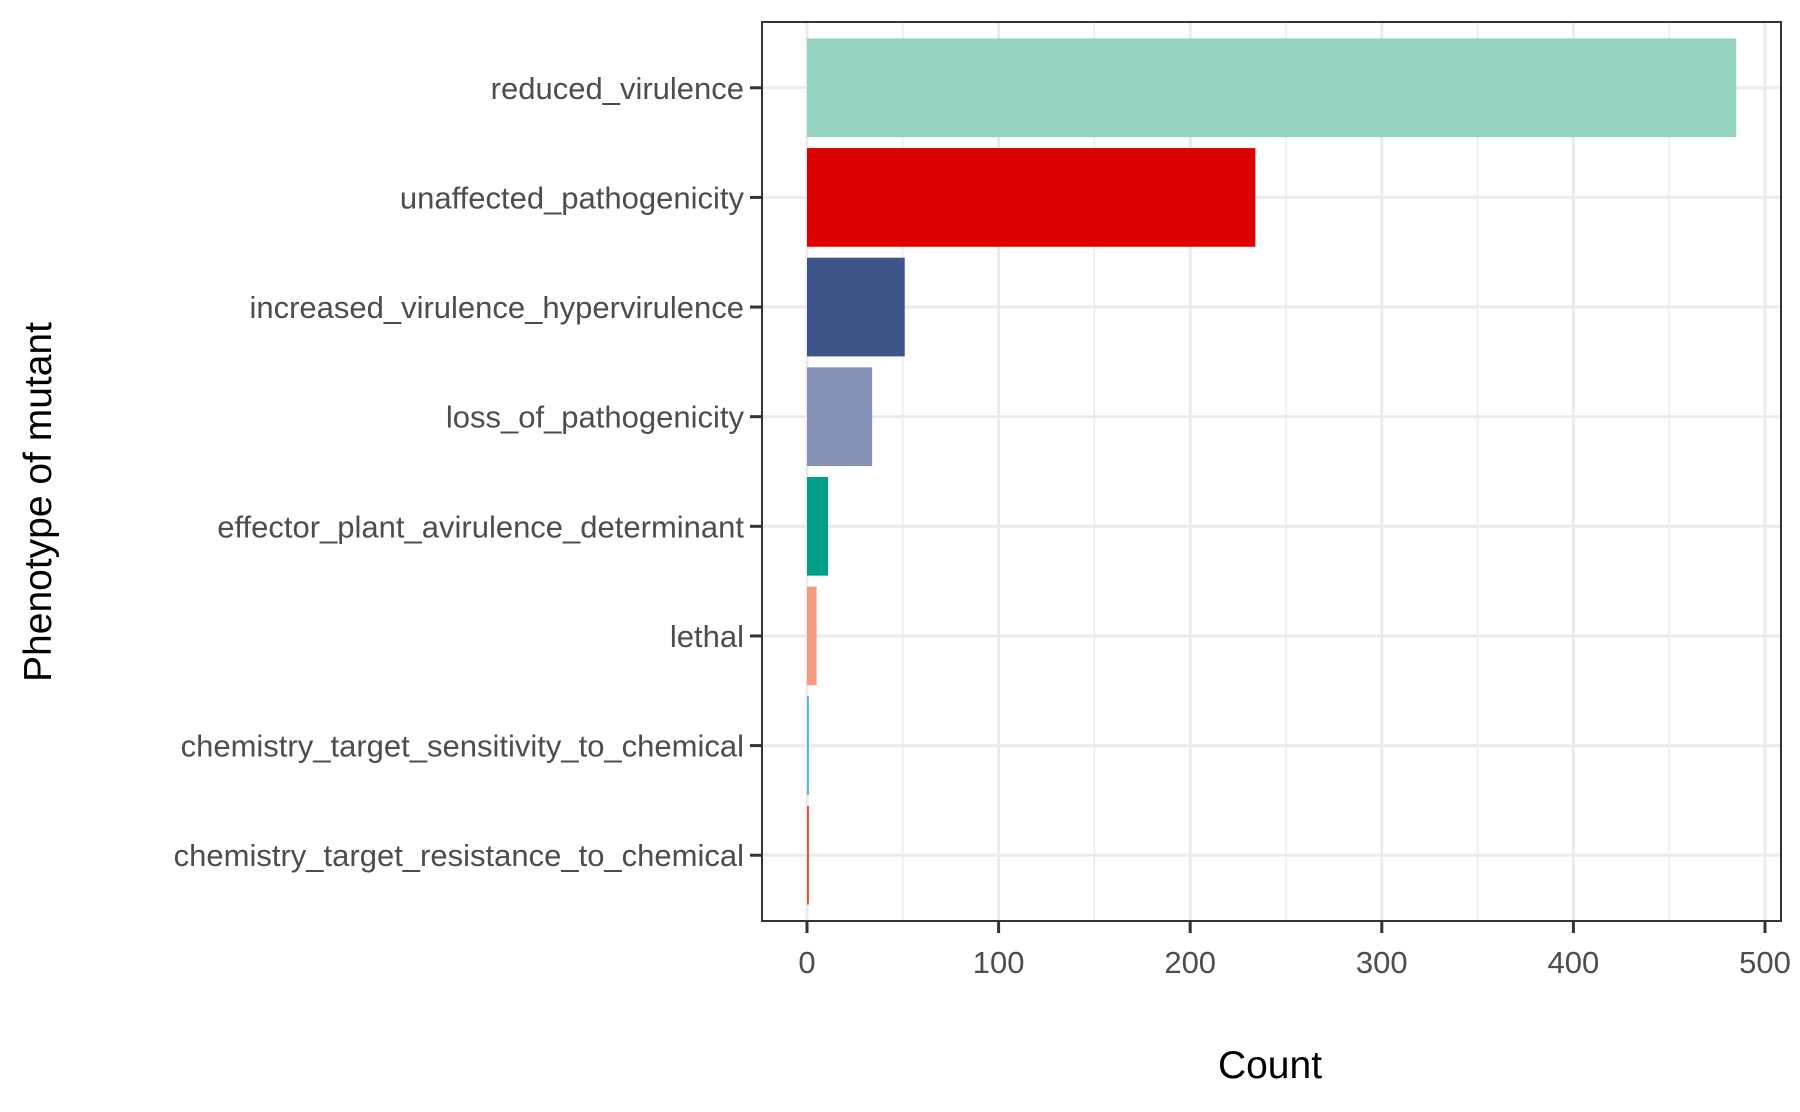 The image size is (1800, 1112). I want to click on bar-loss-of-pathogenicity, so click(840, 417).